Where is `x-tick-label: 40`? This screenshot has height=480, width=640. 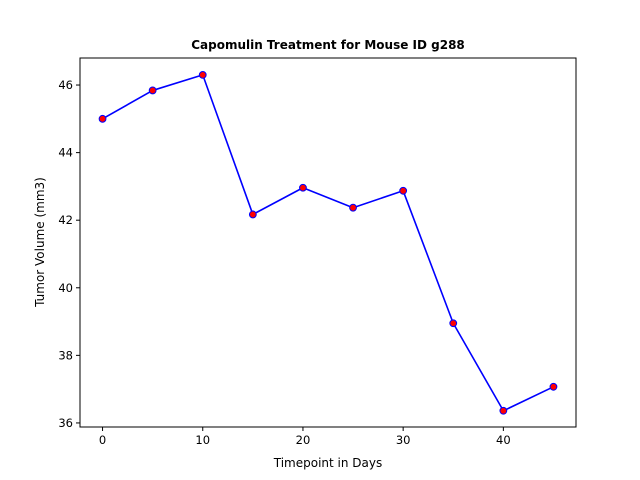
x-tick-label: 40 is located at coordinates (503, 440).